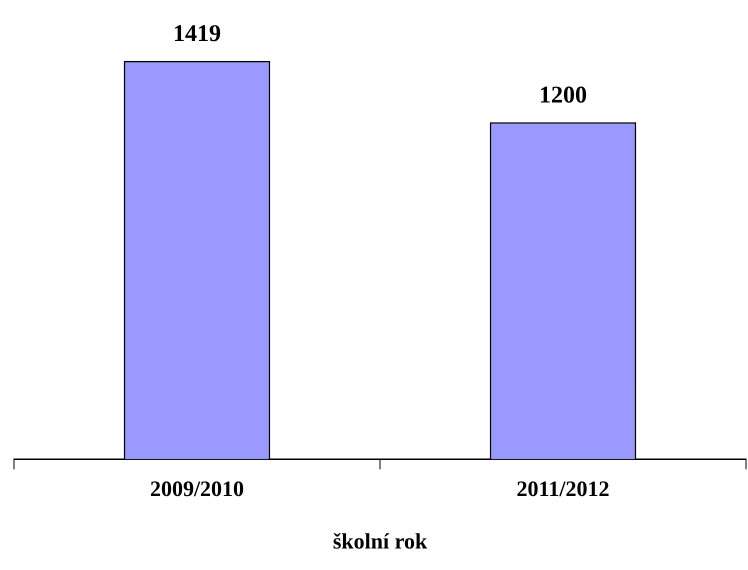  Describe the element at coordinates (563, 489) in the screenshot. I see `x-tick-label: 2011/2012` at that location.